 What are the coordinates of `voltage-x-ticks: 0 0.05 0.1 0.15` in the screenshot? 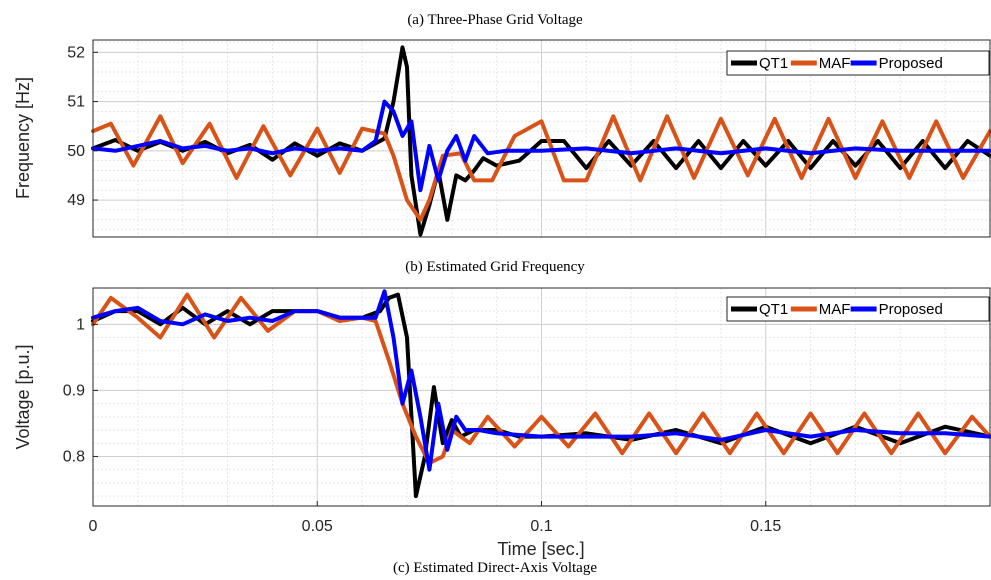 It's located at (435, 518).